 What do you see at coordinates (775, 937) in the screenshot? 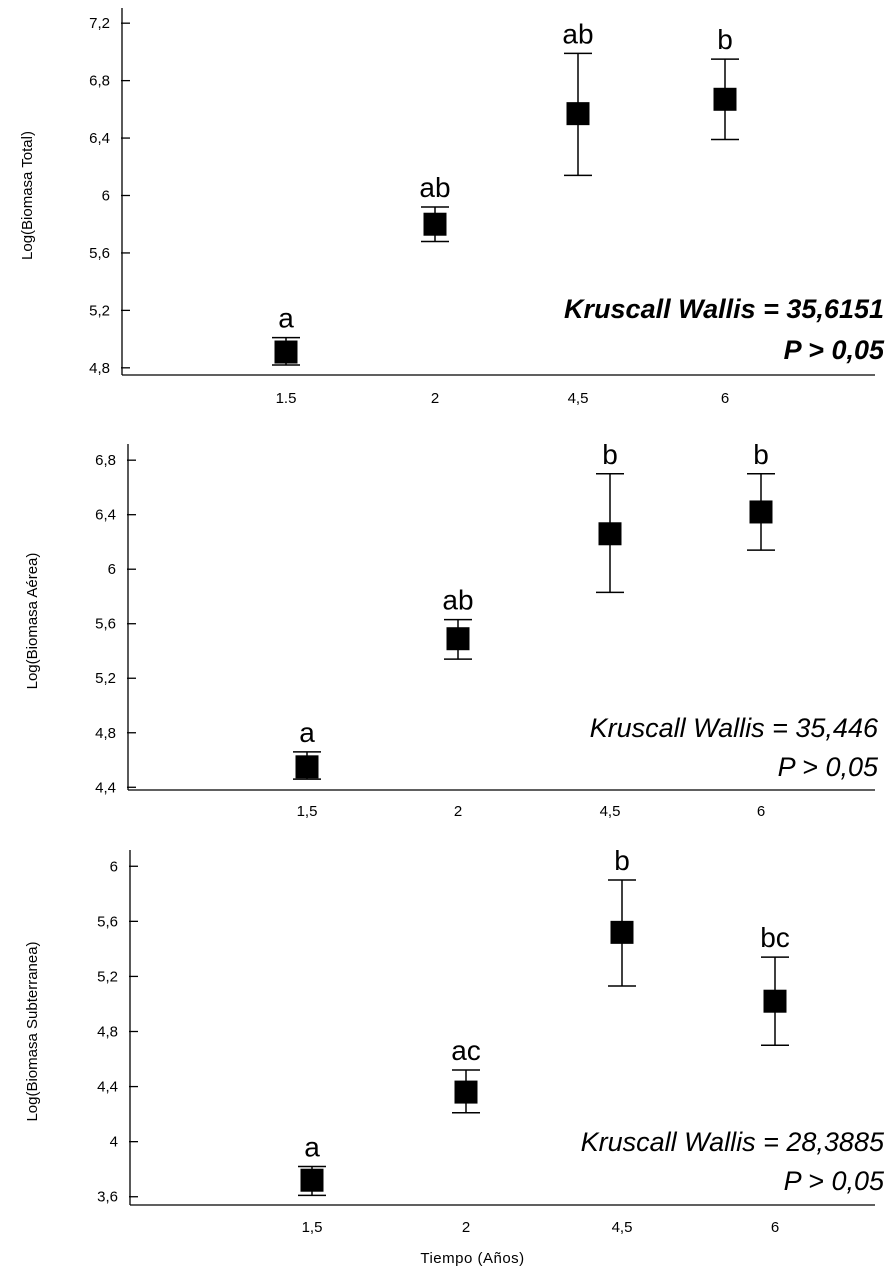
I see `group-letter: bc` at bounding box center [775, 937].